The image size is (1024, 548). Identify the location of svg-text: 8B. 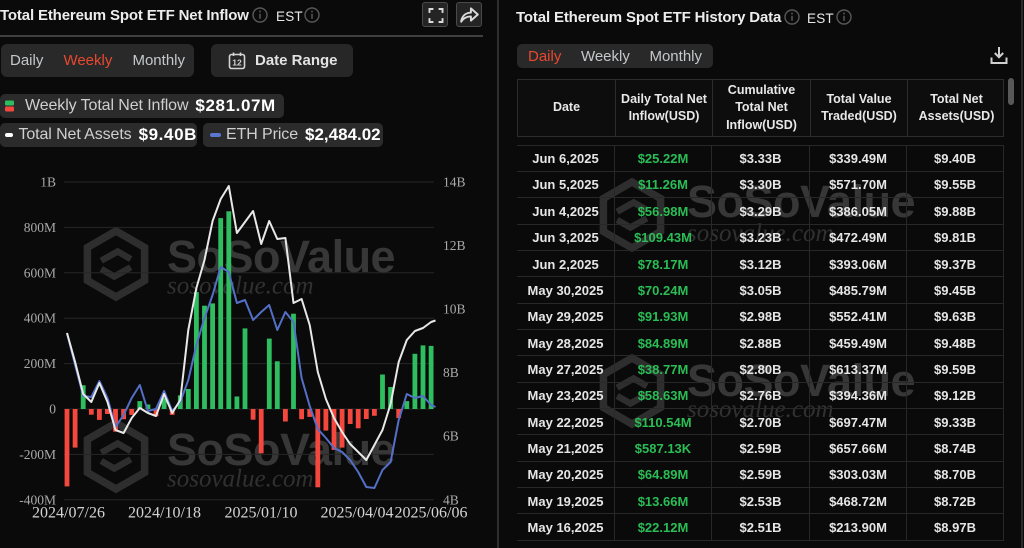
(451, 372).